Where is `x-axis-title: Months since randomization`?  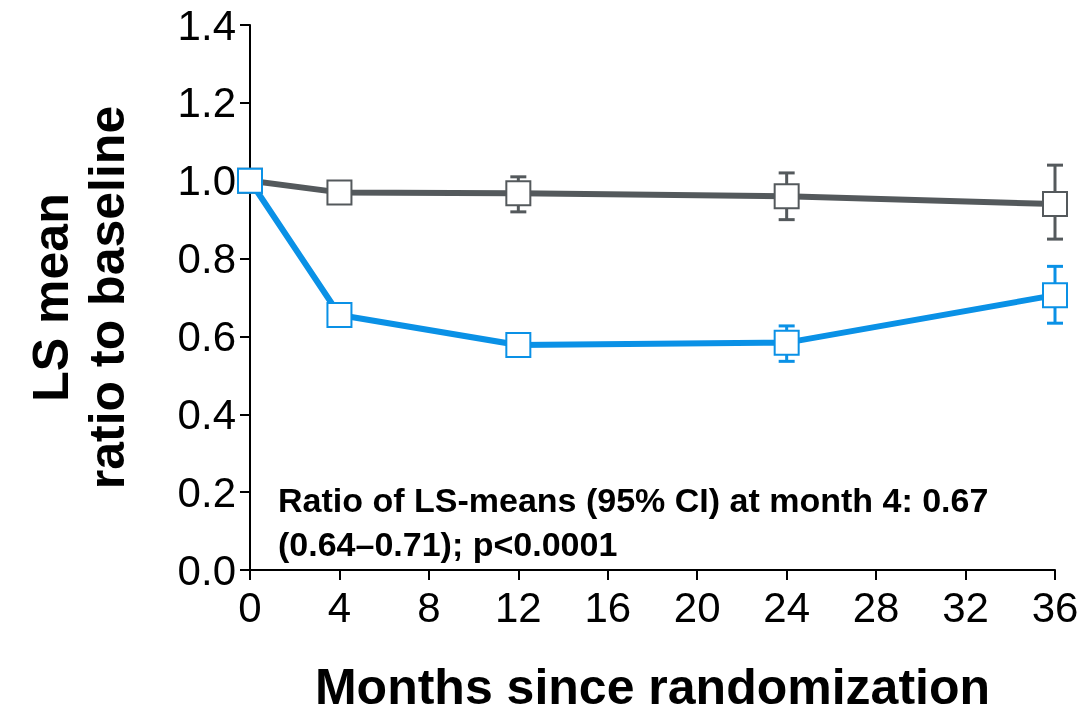
x-axis-title: Months since randomization is located at coordinates (652, 687).